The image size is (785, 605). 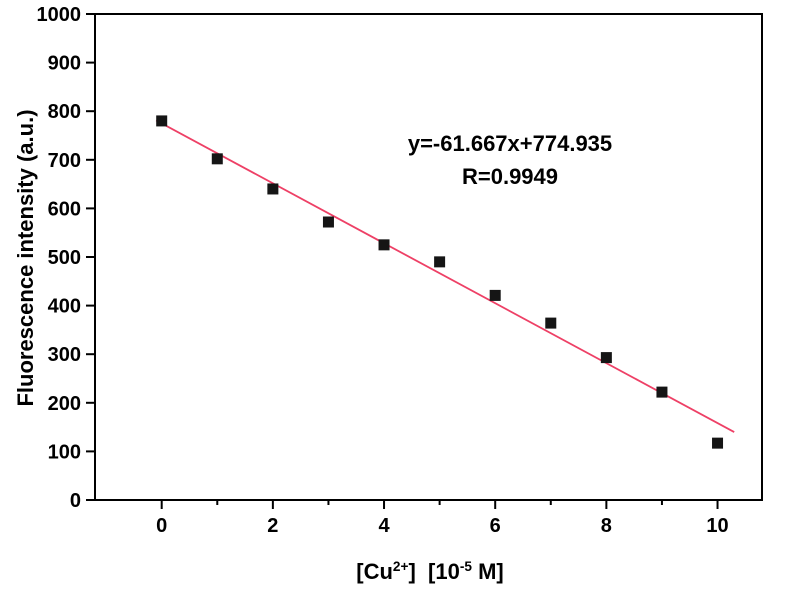 What do you see at coordinates (384, 526) in the screenshot?
I see `x-axis-tick-label: 4` at bounding box center [384, 526].